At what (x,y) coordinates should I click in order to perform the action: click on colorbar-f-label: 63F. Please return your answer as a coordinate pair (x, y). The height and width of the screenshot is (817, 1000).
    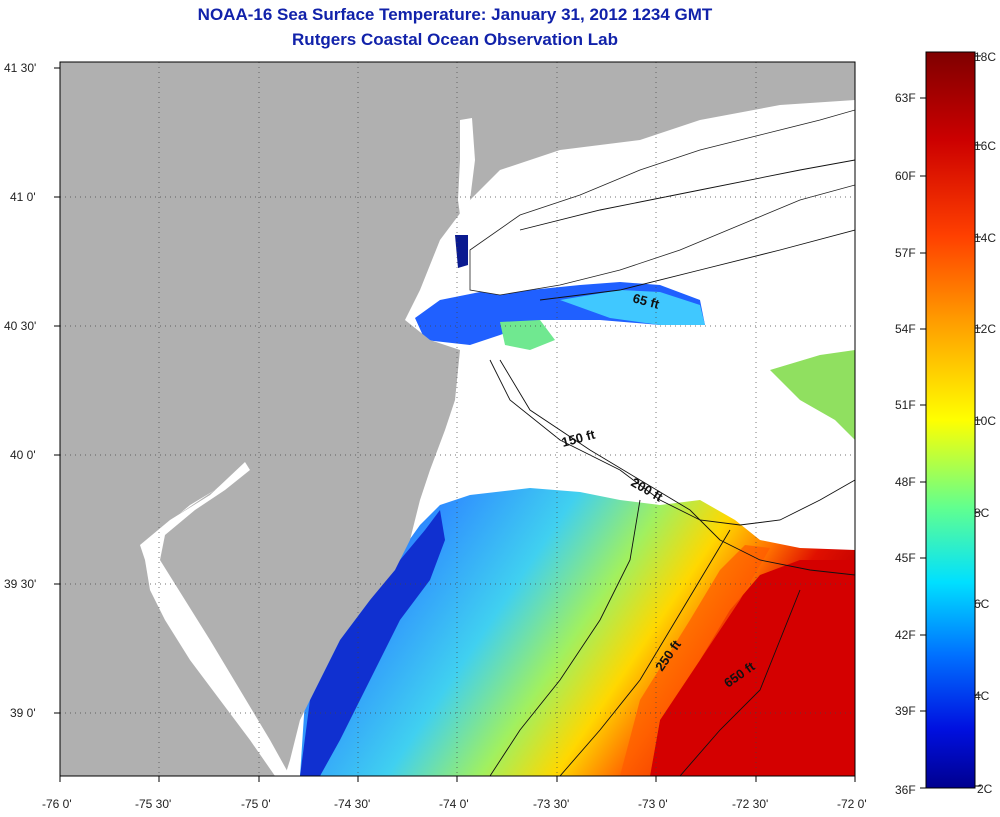
    Looking at the image, I should click on (905, 98).